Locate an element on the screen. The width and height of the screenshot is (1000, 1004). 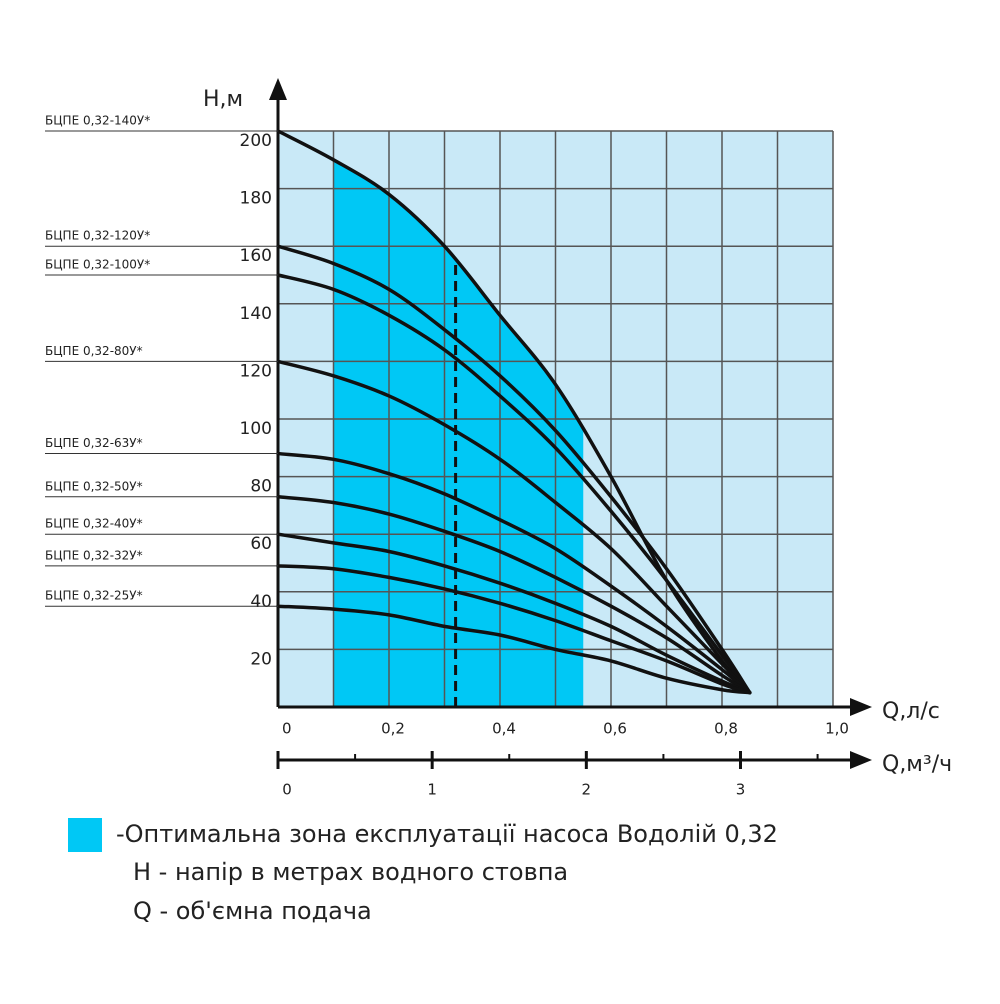
y-tick-label: 140 is located at coordinates (256, 314).